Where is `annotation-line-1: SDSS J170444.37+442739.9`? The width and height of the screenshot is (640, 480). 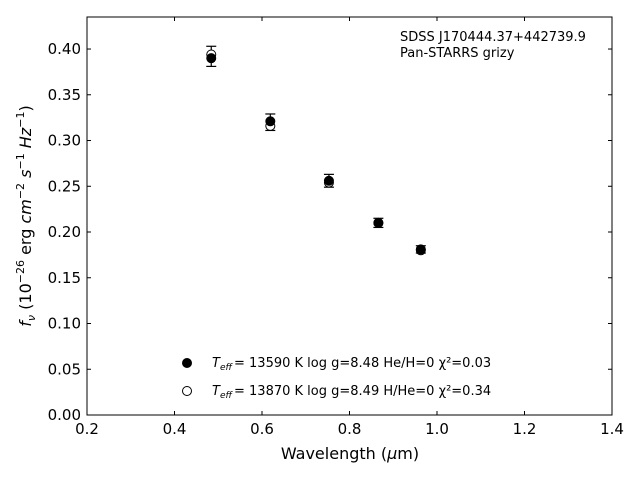 annotation-line-1: SDSS J170444.37+442739.9 is located at coordinates (493, 37).